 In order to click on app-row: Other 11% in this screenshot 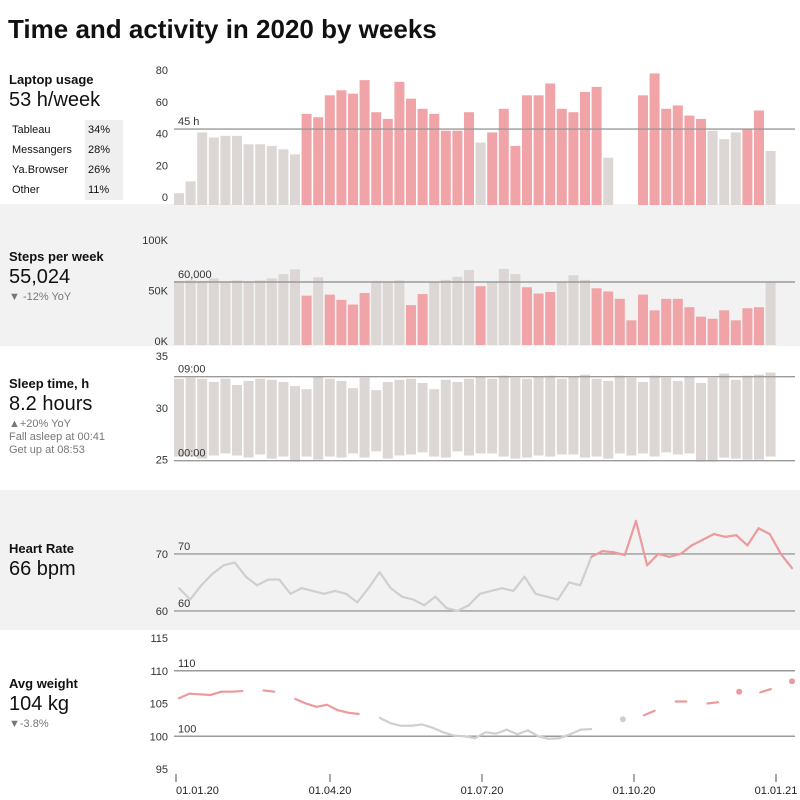, I will do `click(66, 190)`.